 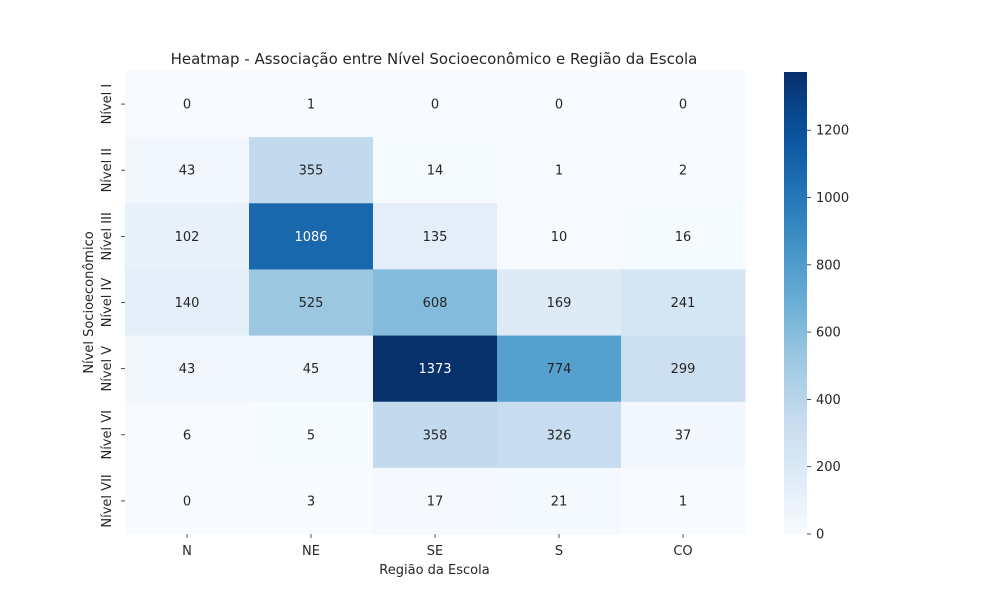 I want to click on cell-value-label: 6, so click(x=187, y=435).